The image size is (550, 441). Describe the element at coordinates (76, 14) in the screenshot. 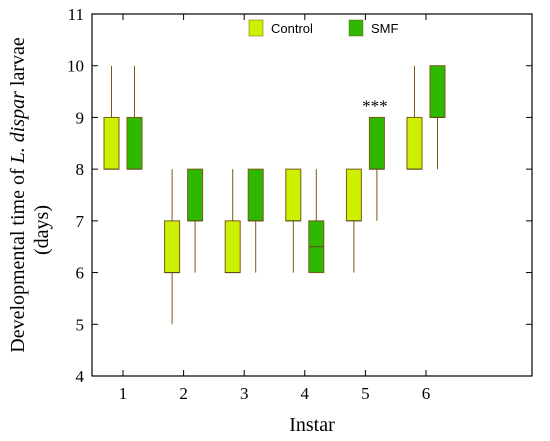

I see `y-tick-label: 11` at that location.